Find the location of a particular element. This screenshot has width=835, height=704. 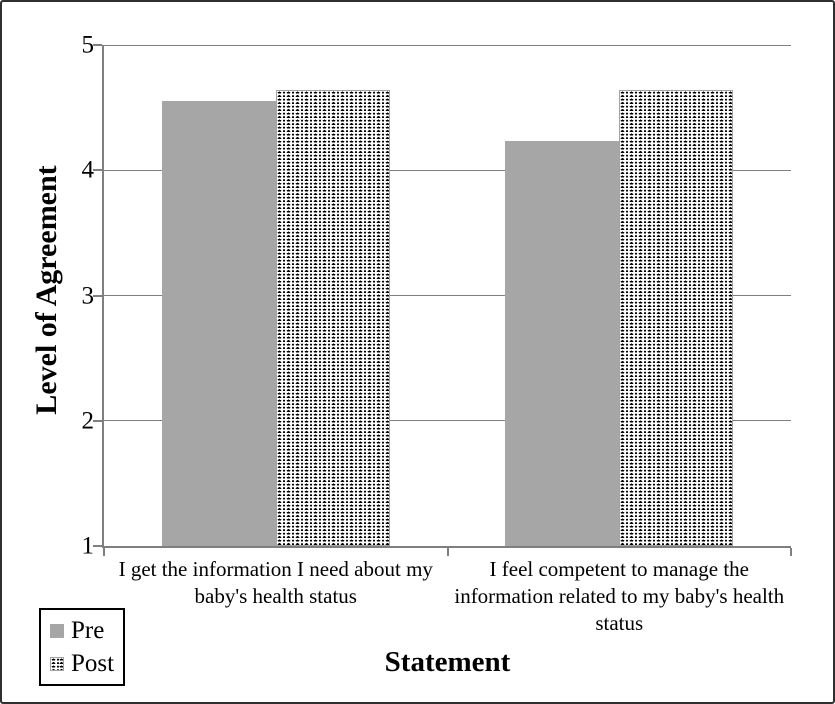

legend-item-post: Post is located at coordinates (86, 663).